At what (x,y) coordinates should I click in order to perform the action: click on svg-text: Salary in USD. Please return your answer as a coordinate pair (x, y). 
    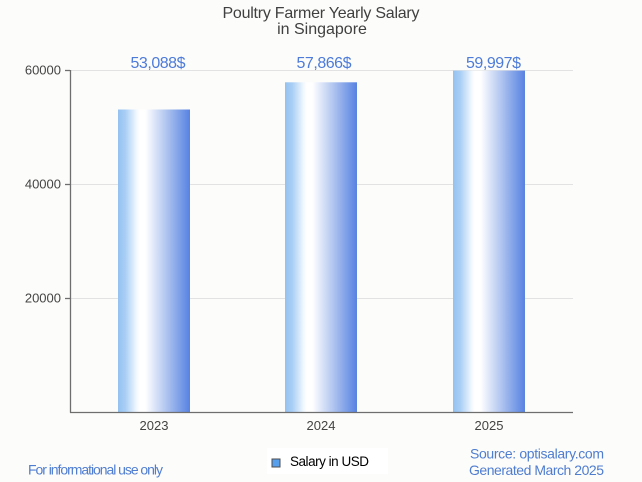
    Looking at the image, I should click on (329, 461).